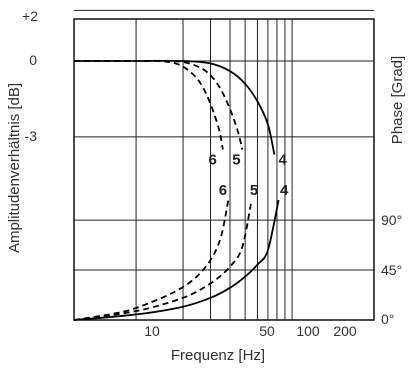 The width and height of the screenshot is (419, 370). What do you see at coordinates (31, 136) in the screenshot?
I see `y-left-tick-minus3: -3` at bounding box center [31, 136].